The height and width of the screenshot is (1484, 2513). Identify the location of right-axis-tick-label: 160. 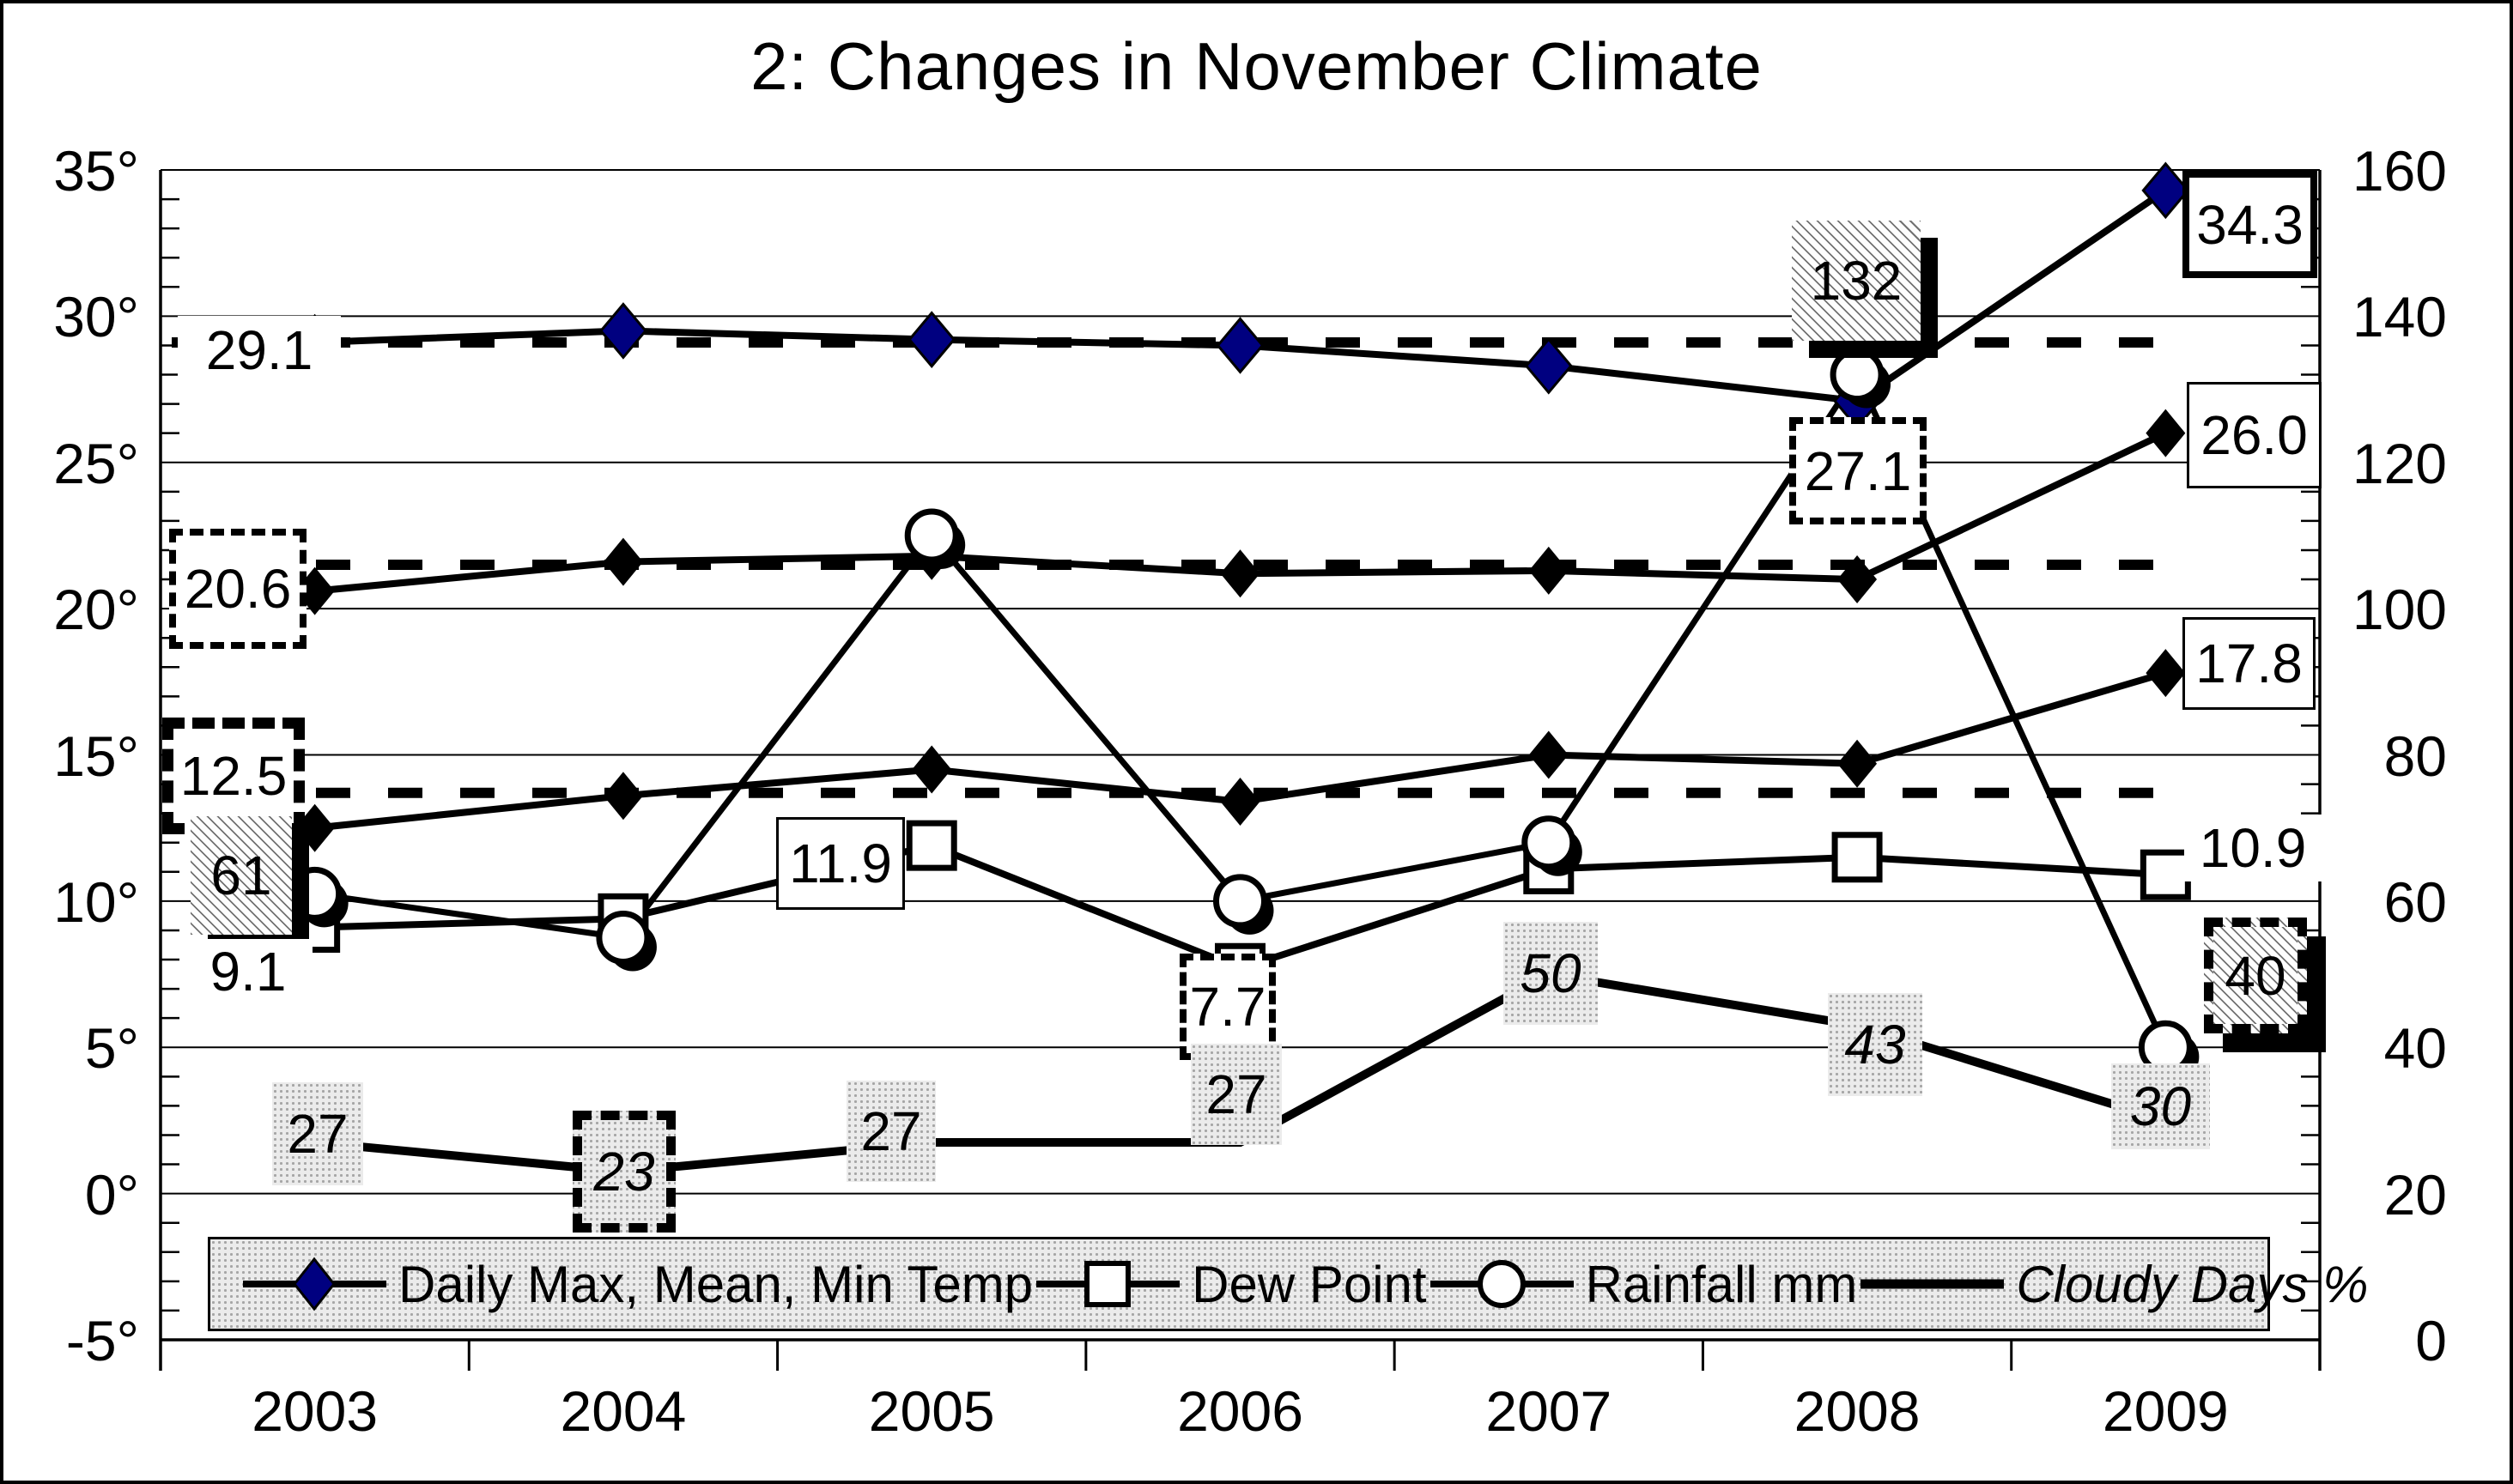
(2399, 171).